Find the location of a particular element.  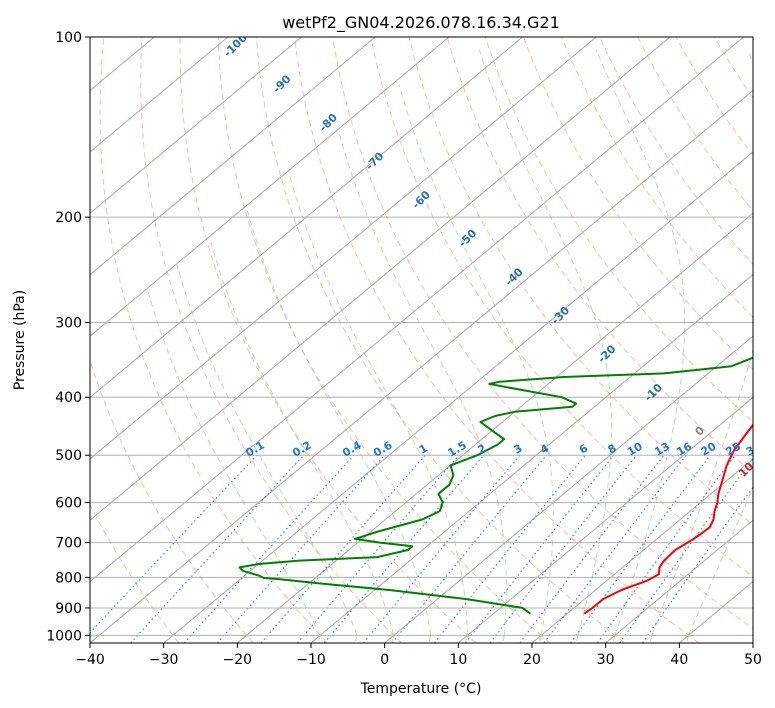

x-tick-label: 40 is located at coordinates (679, 660).